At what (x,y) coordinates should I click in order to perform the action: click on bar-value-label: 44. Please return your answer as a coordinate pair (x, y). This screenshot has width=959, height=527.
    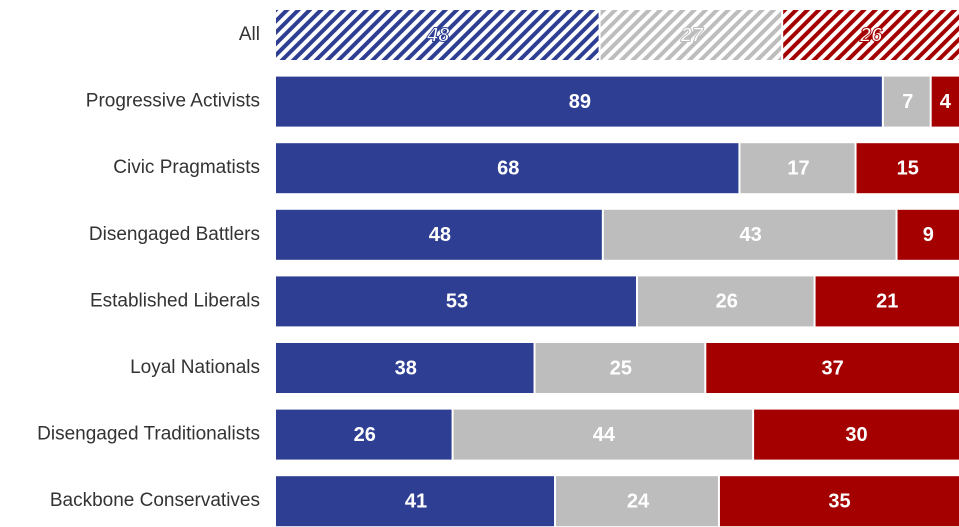
    Looking at the image, I should click on (604, 435).